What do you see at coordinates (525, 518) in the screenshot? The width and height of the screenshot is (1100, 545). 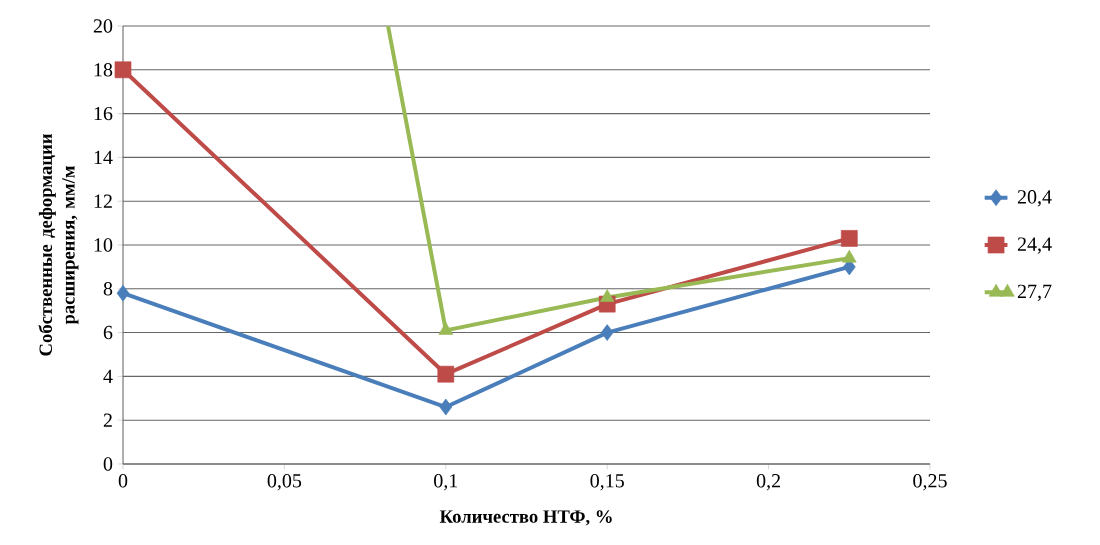 I see `x-axis-title: Количество НТФ, %` at bounding box center [525, 518].